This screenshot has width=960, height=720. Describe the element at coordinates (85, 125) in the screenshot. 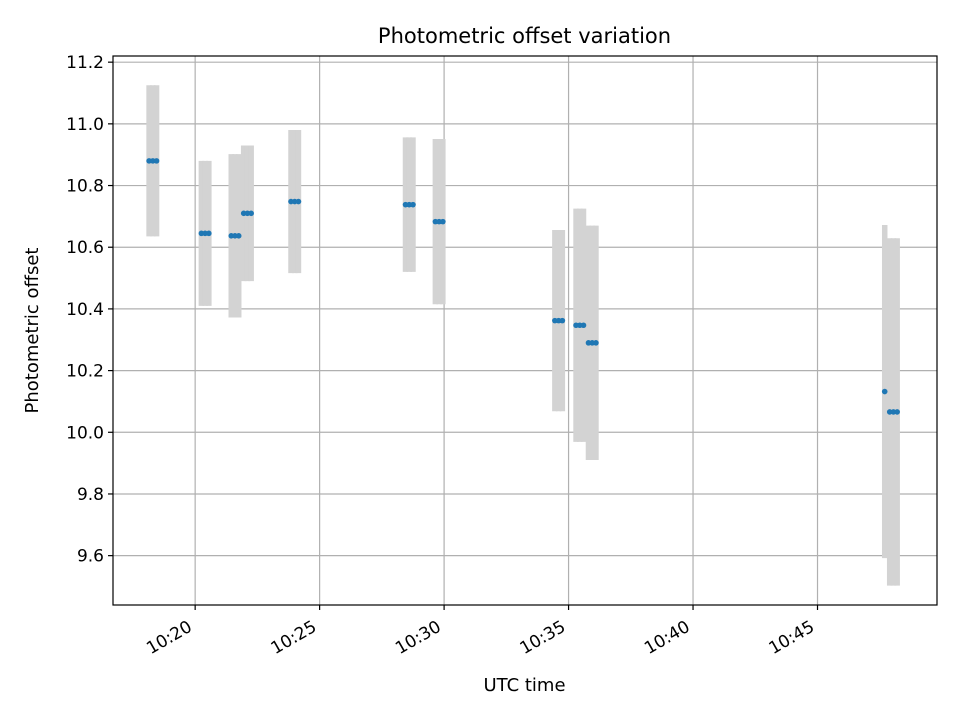

I see `y-tick-label: 11.0` at that location.